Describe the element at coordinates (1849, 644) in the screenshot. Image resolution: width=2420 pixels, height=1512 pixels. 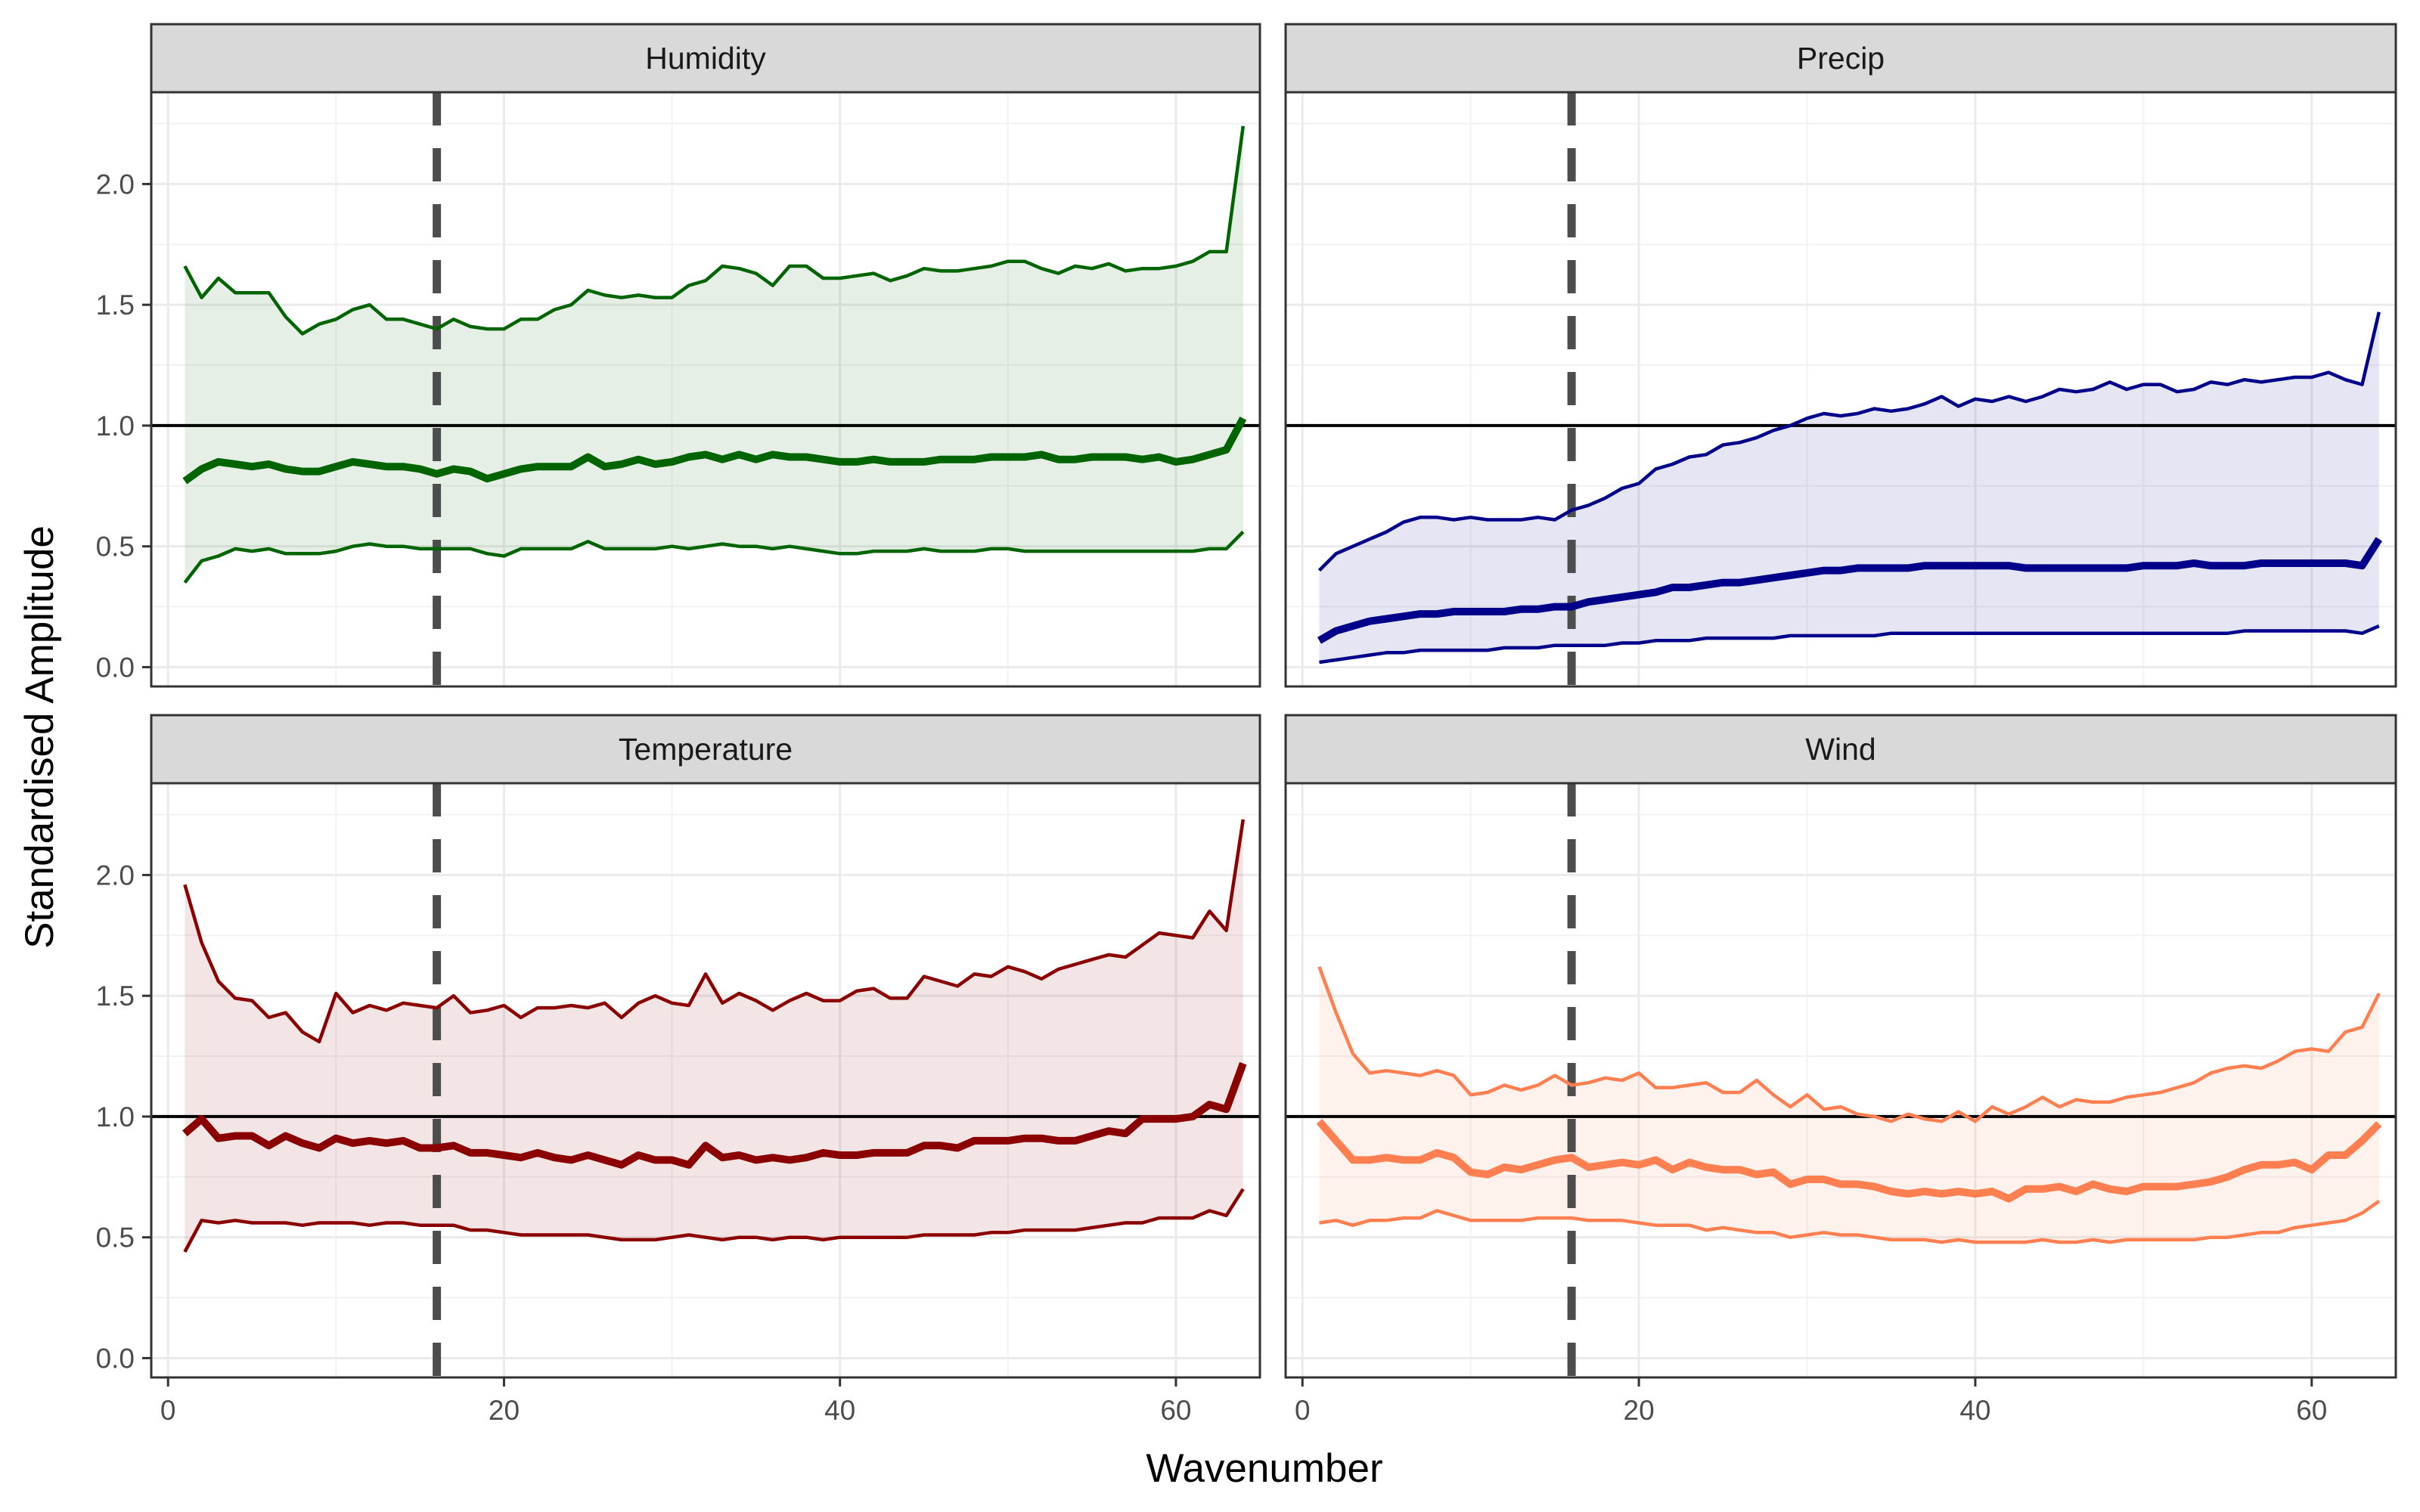
I see `line-lower-precip` at that location.